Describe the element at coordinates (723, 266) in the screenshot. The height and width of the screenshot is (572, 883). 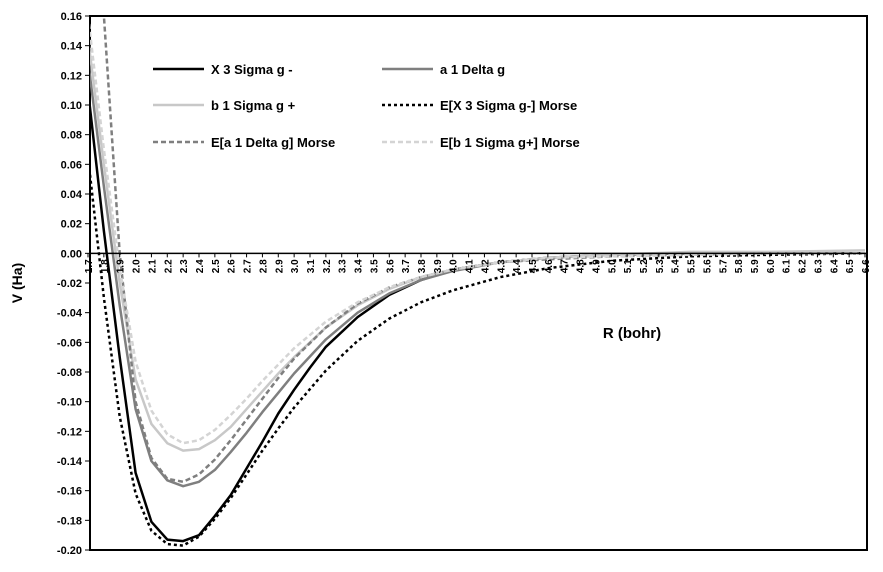
I see `x-tick-label: 5.7` at that location.